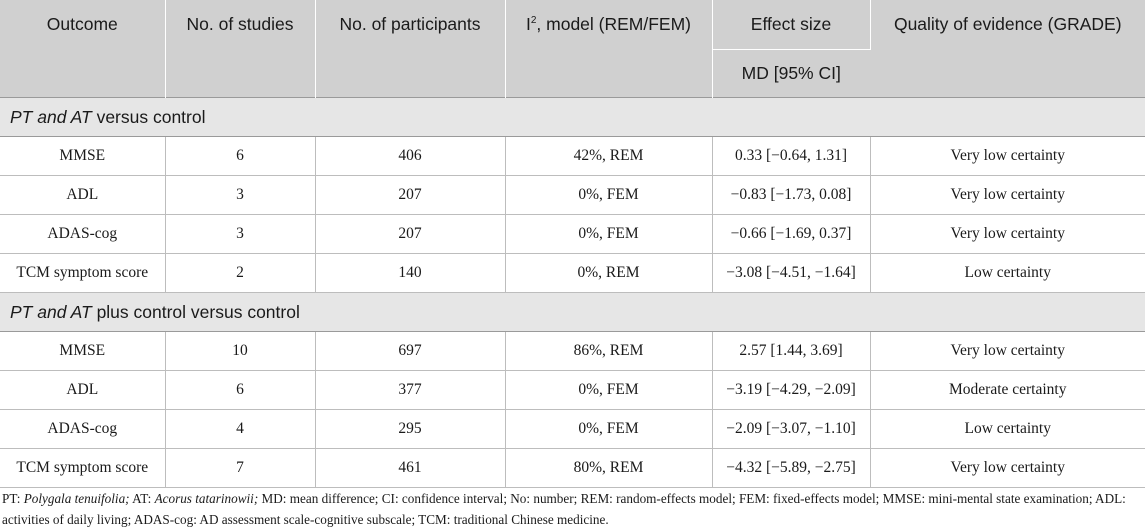  I want to click on cell-model: 86%, REM, so click(609, 351).